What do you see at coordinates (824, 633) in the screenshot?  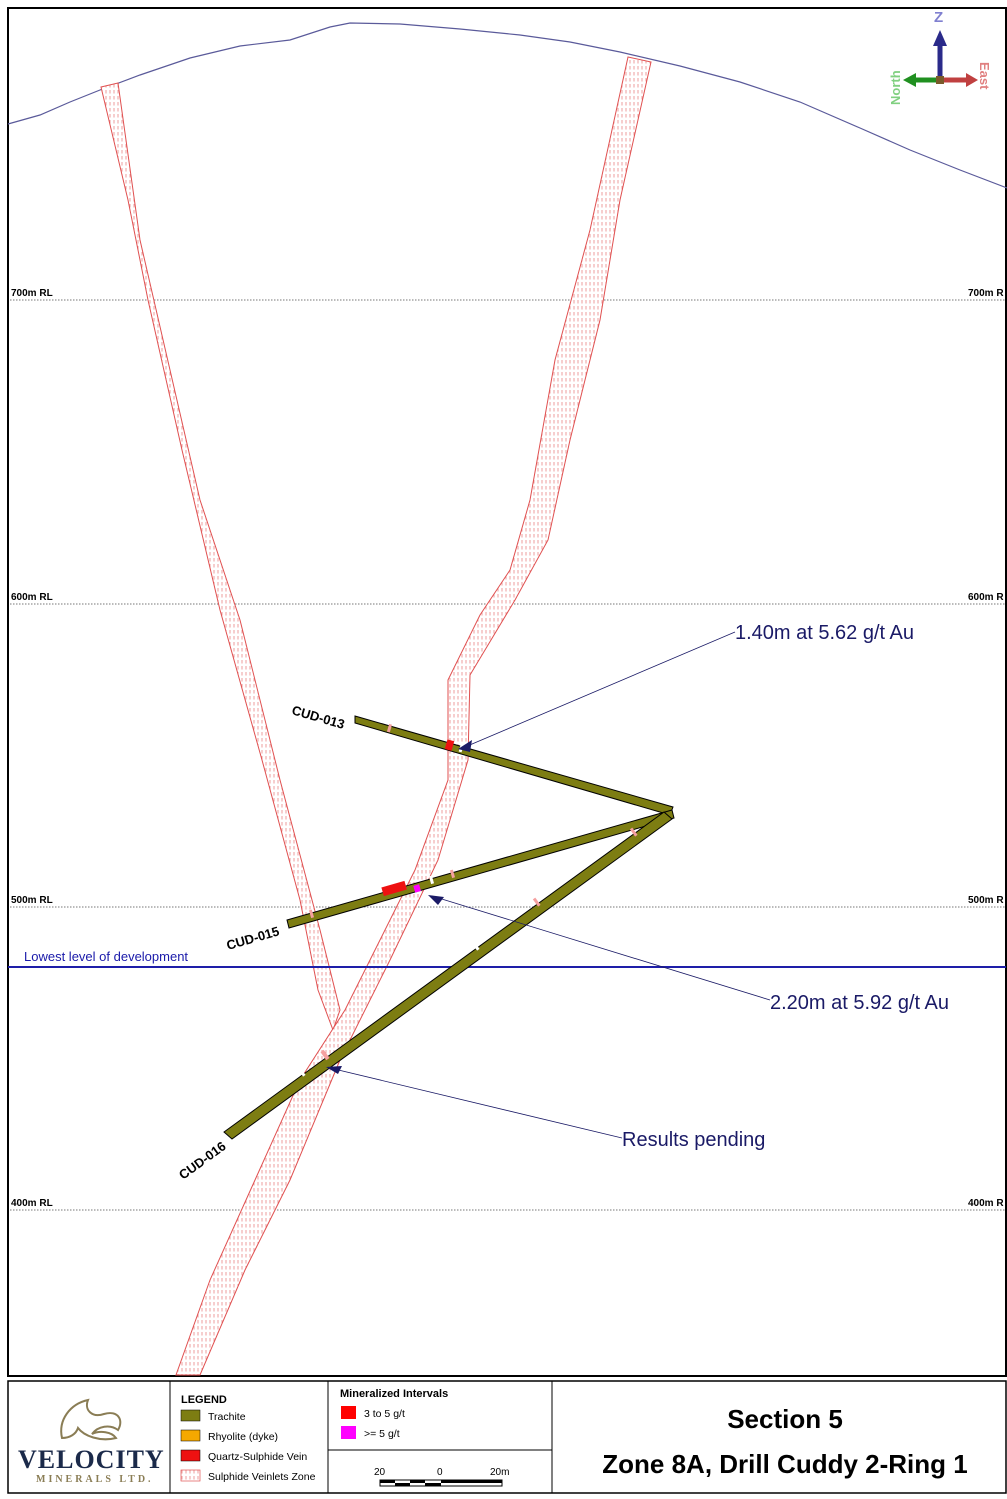 I see `callout-text-1: 1.40m at 5.62 g/t Au` at bounding box center [824, 633].